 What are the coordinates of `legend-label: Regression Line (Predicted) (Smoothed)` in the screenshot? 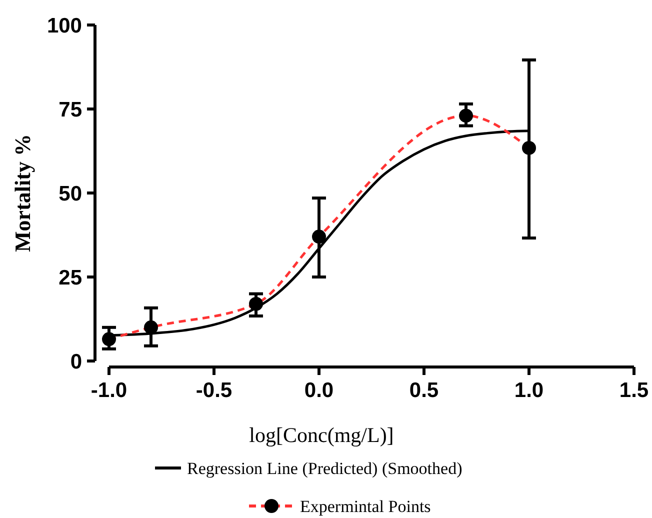 It's located at (324, 468).